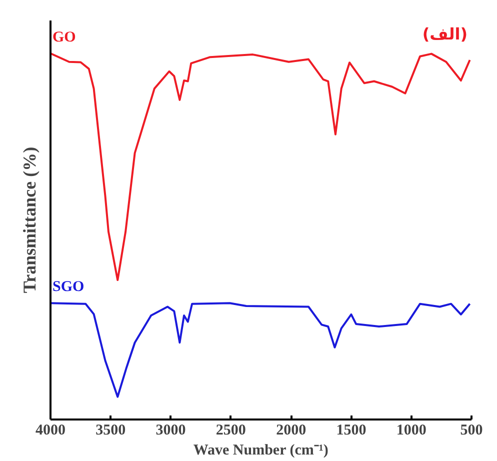  Describe the element at coordinates (445, 34) in the screenshot. I see `text: (الف)` at that location.